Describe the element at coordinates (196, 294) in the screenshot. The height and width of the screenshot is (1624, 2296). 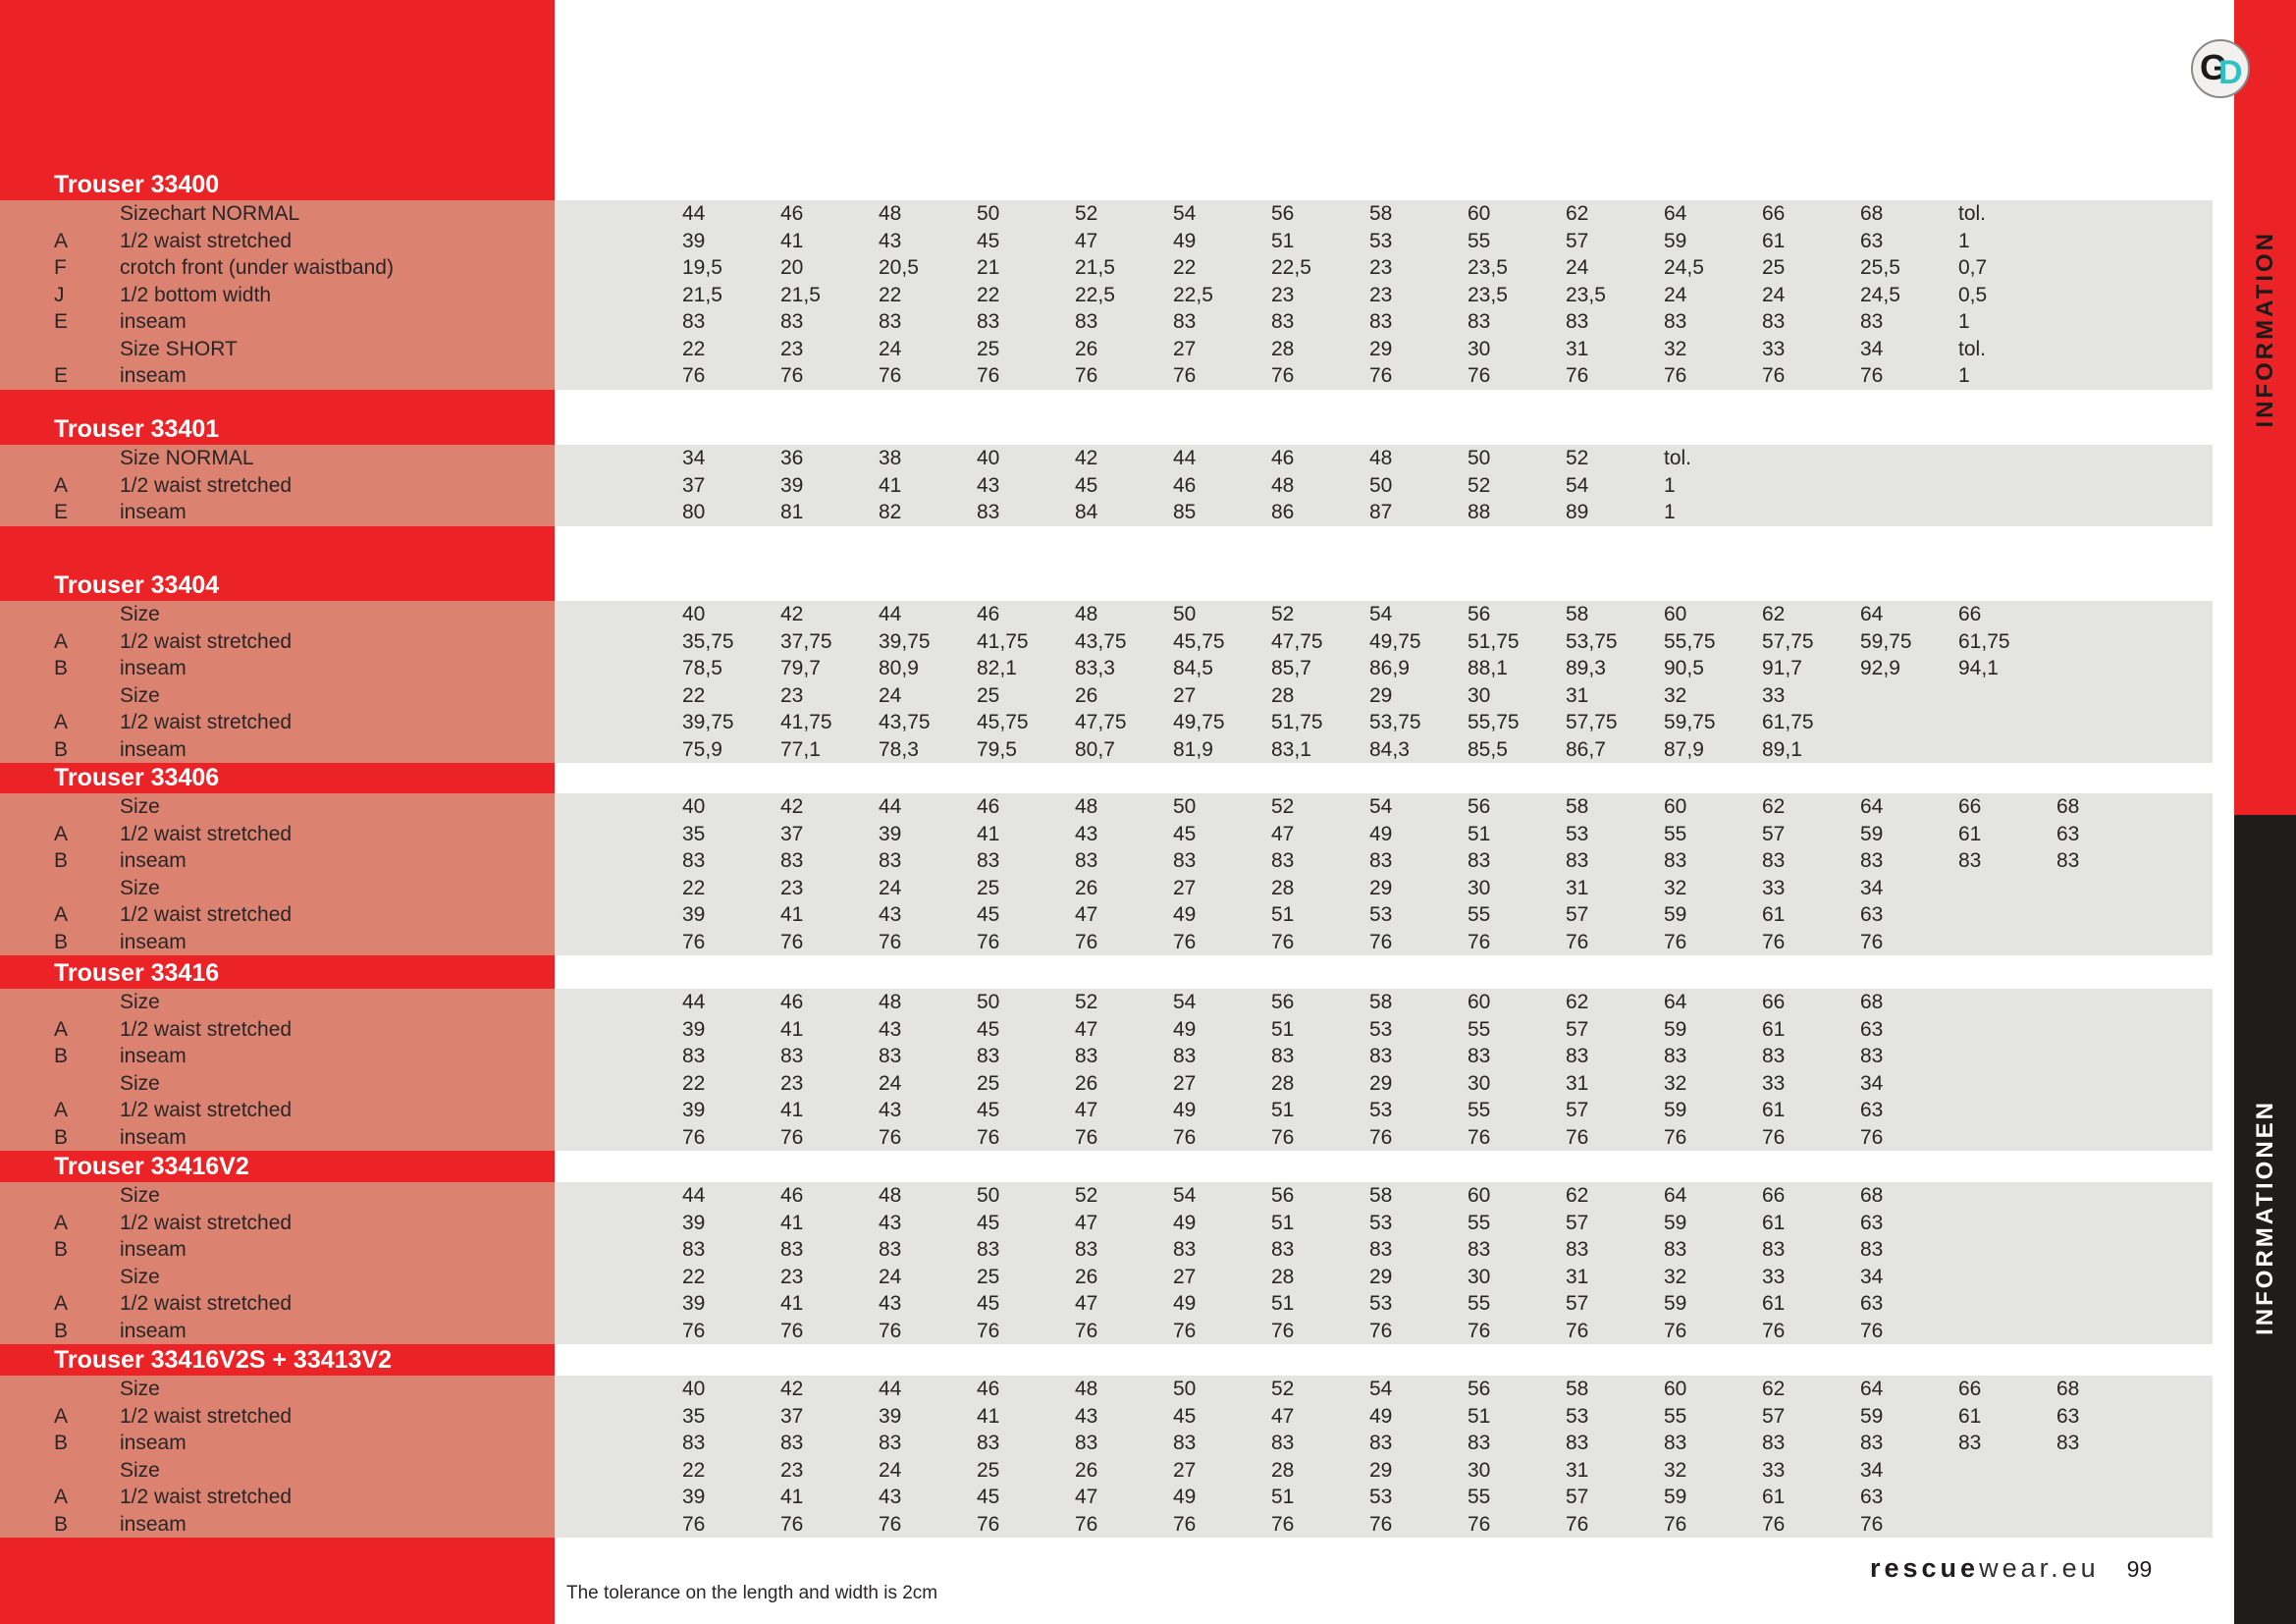
I see `measure-description: 1/2 bottom width` at that location.